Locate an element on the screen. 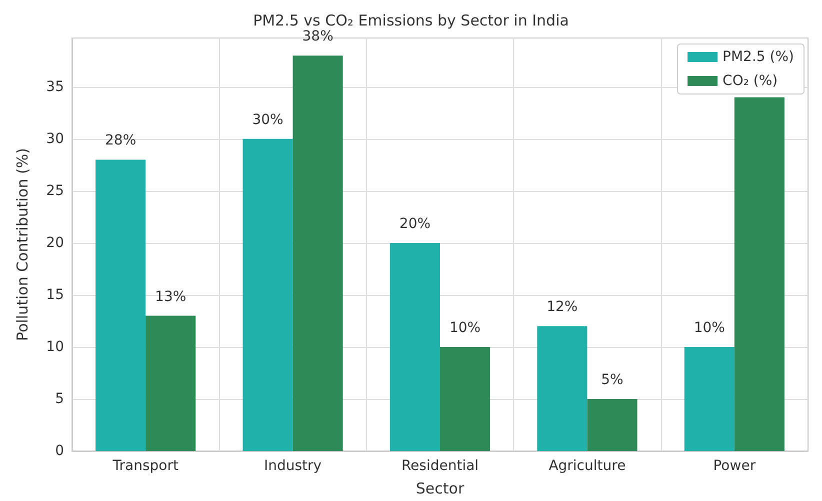 This screenshot has width=822, height=501. data-label: 30% is located at coordinates (268, 120).